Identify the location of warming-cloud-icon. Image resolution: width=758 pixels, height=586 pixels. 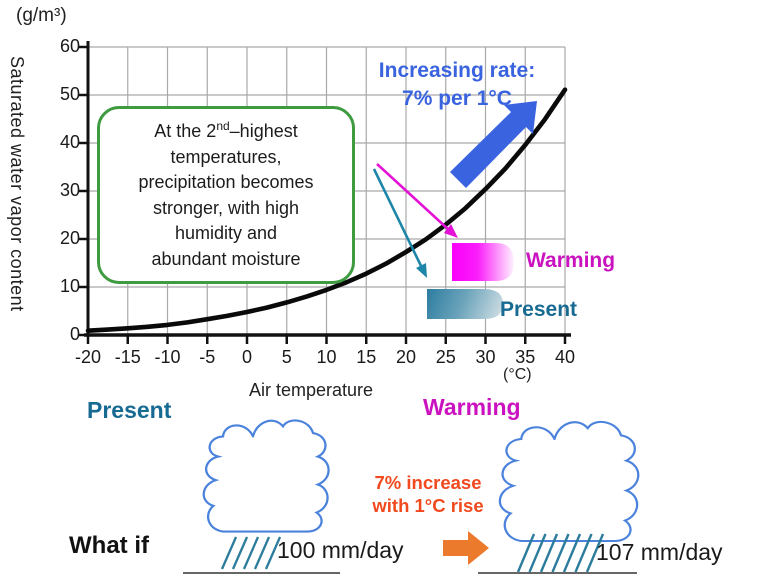
(569, 481).